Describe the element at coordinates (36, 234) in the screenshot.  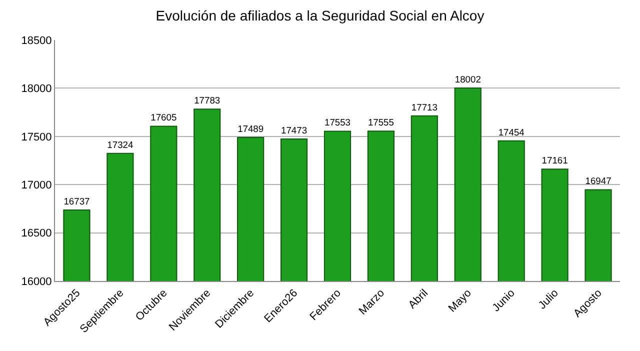
I see `y-tick-label: 16500` at that location.